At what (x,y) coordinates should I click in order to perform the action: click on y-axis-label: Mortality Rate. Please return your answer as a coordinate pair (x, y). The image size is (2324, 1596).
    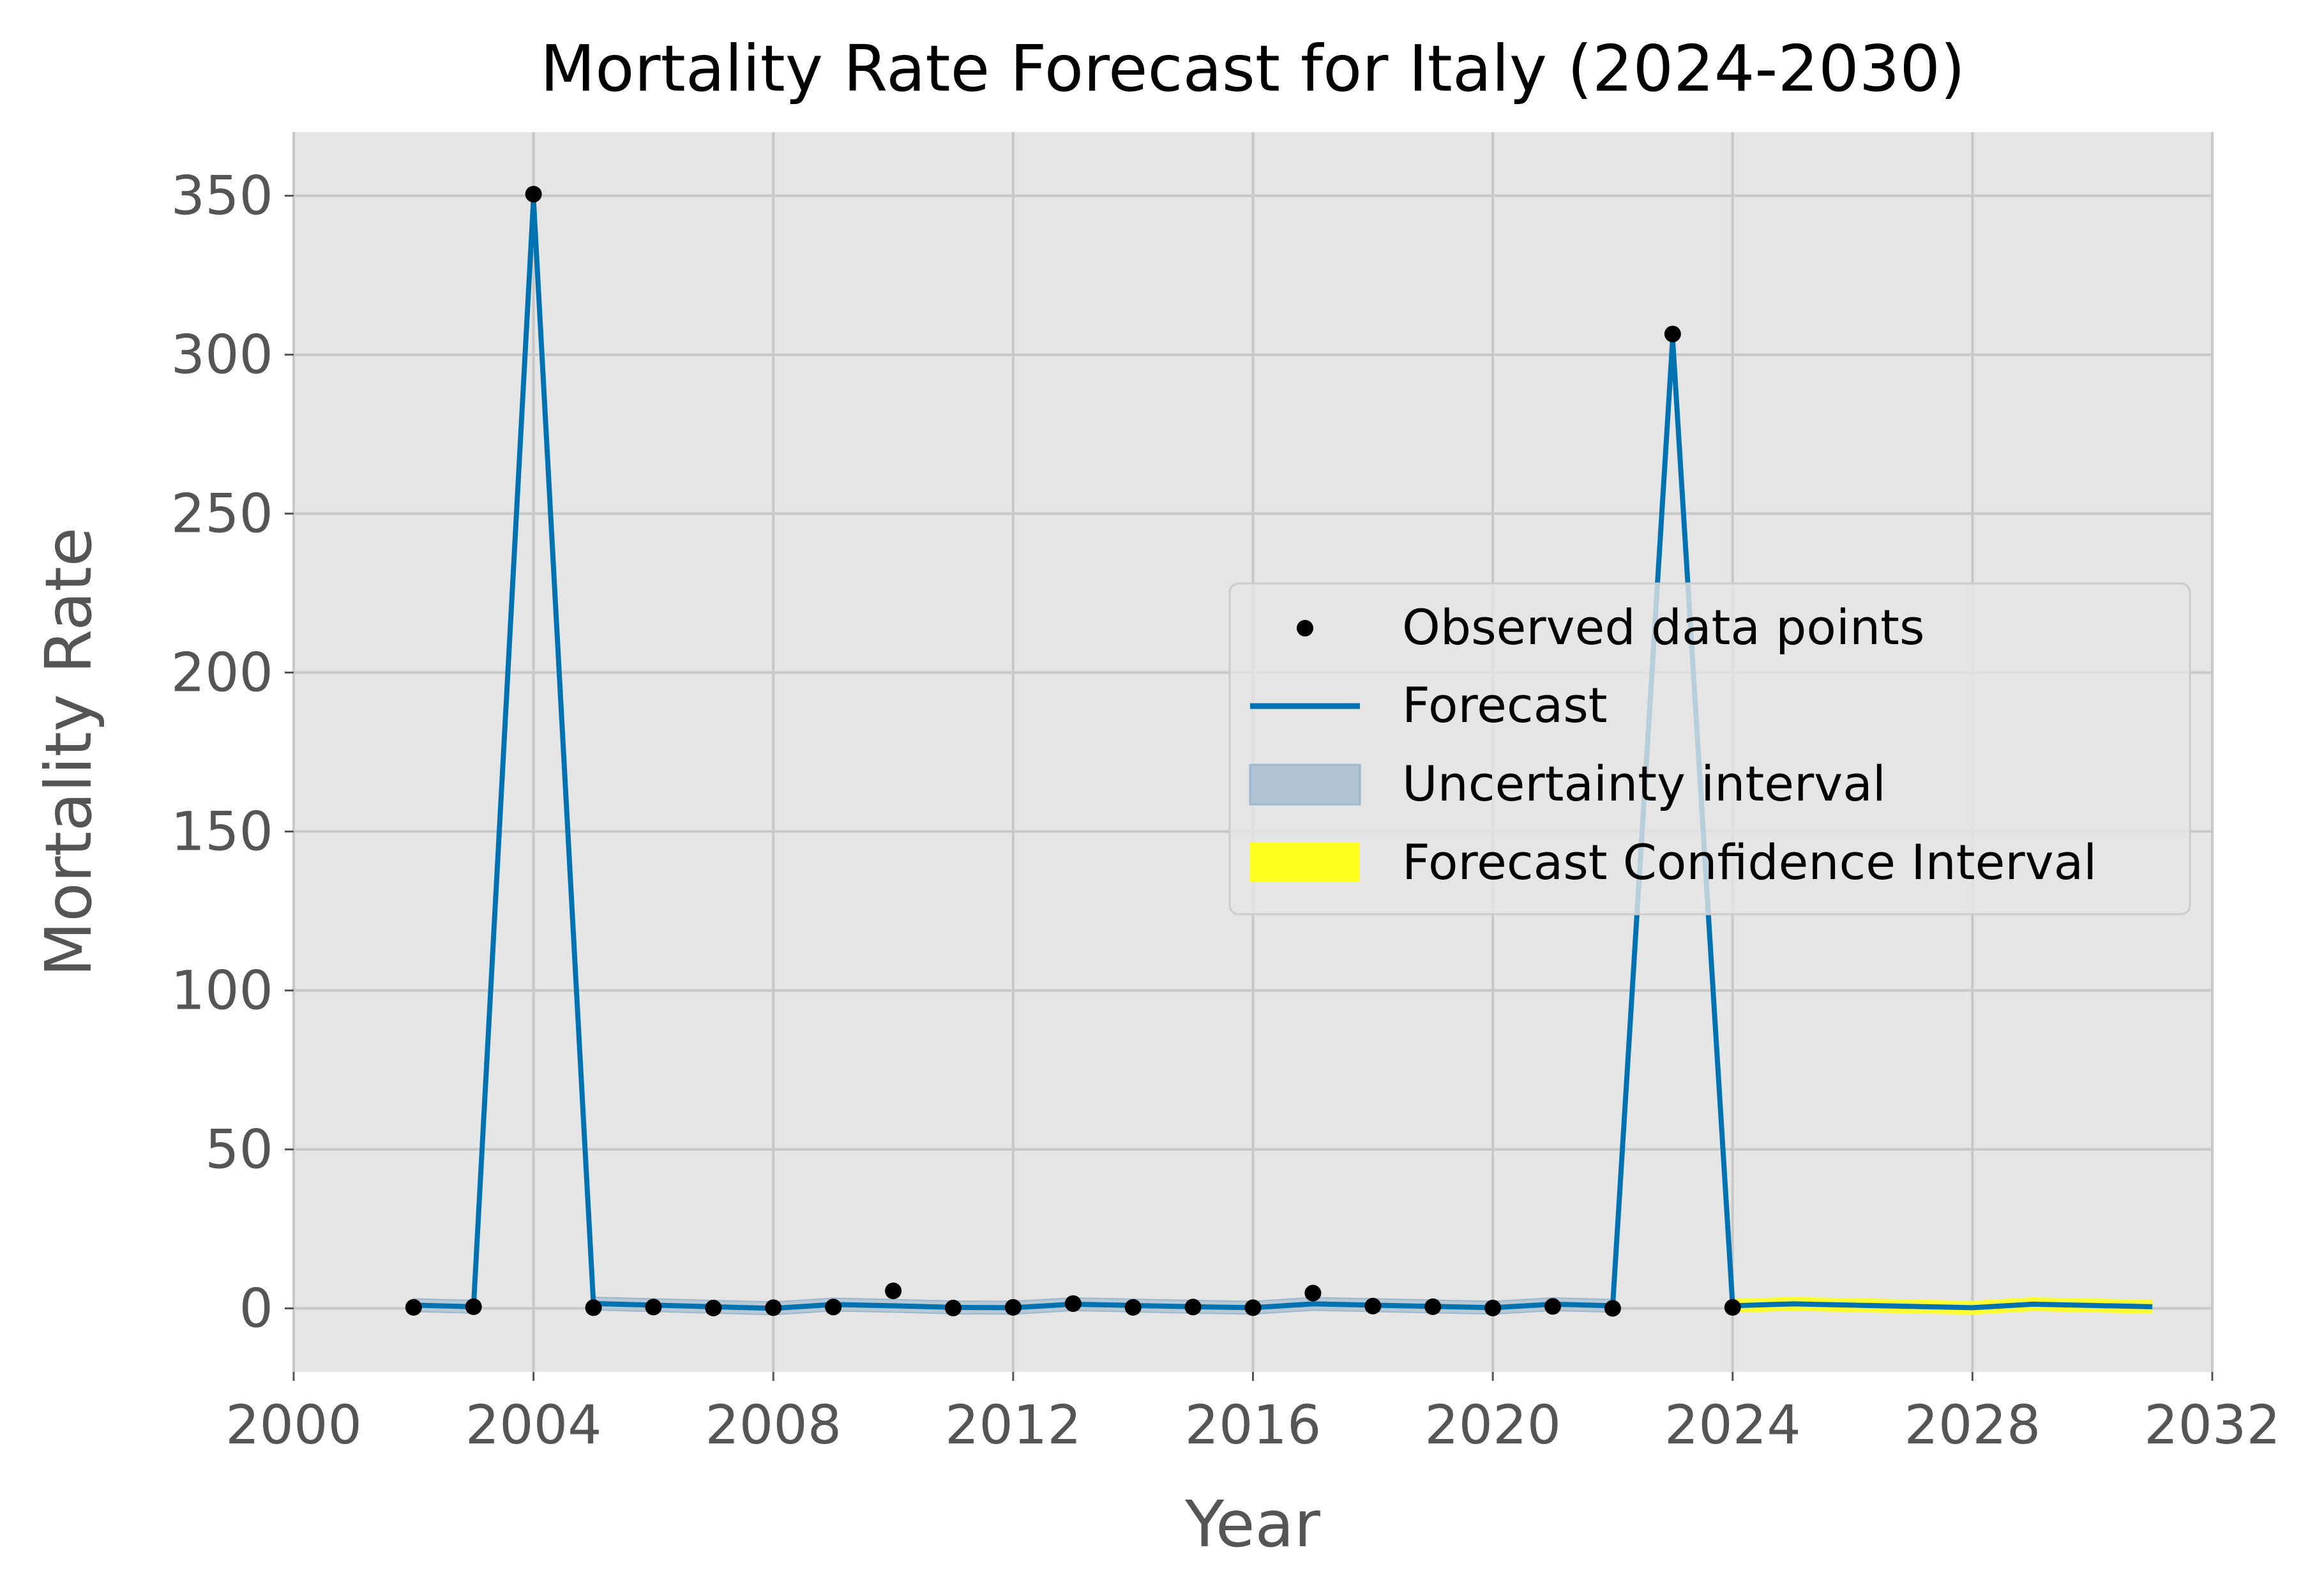
    Looking at the image, I should click on (68, 752).